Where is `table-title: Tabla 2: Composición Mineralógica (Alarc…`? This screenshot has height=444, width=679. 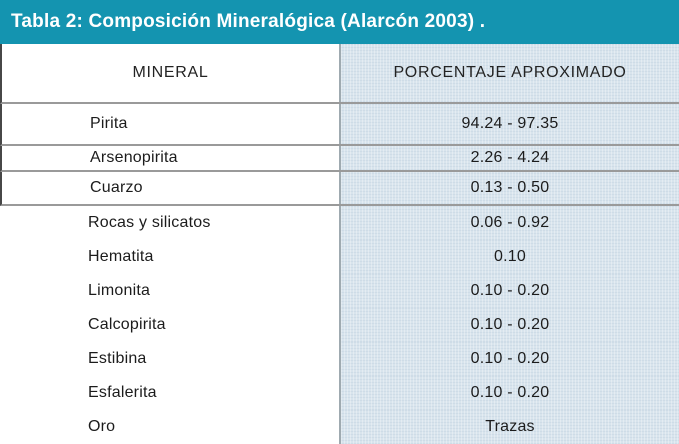 table-title: Tabla 2: Composición Mineralógica (Alarc… is located at coordinates (248, 21).